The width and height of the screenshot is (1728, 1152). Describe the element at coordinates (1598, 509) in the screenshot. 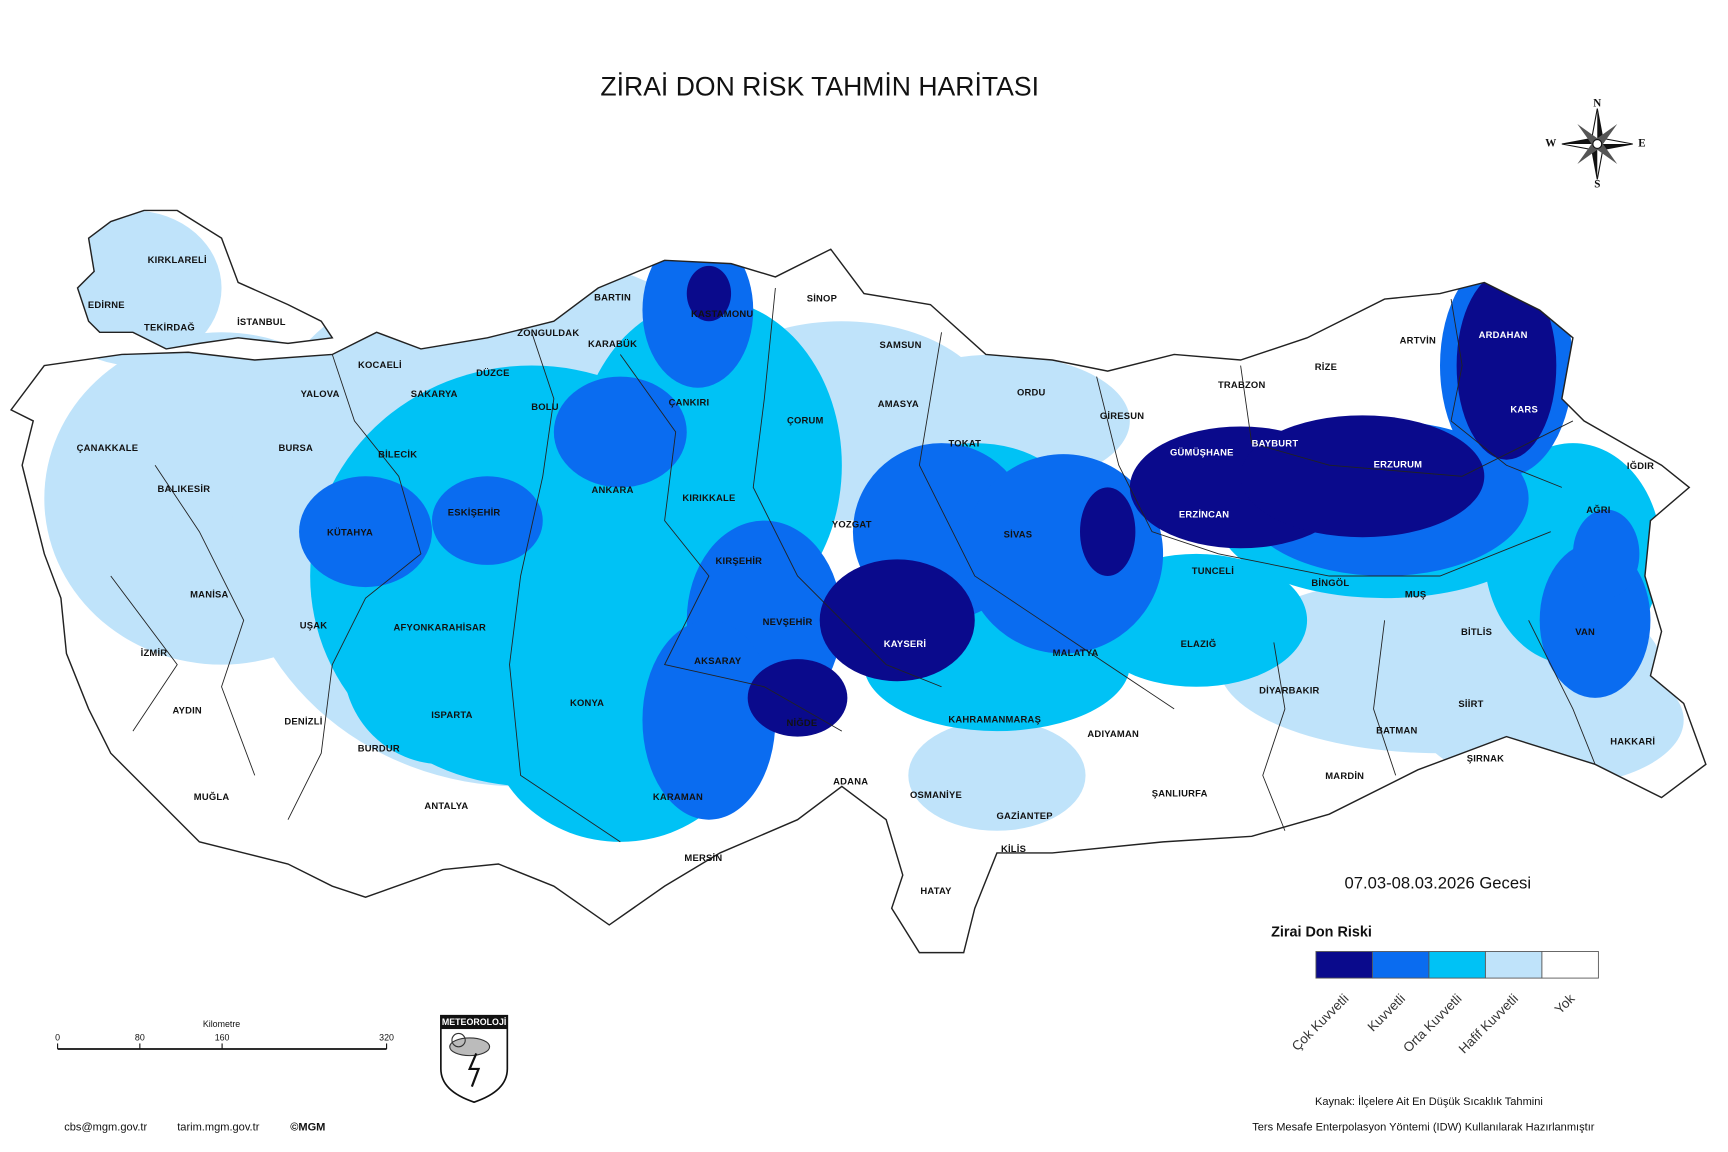

I see `province-label: AĞRI` at that location.